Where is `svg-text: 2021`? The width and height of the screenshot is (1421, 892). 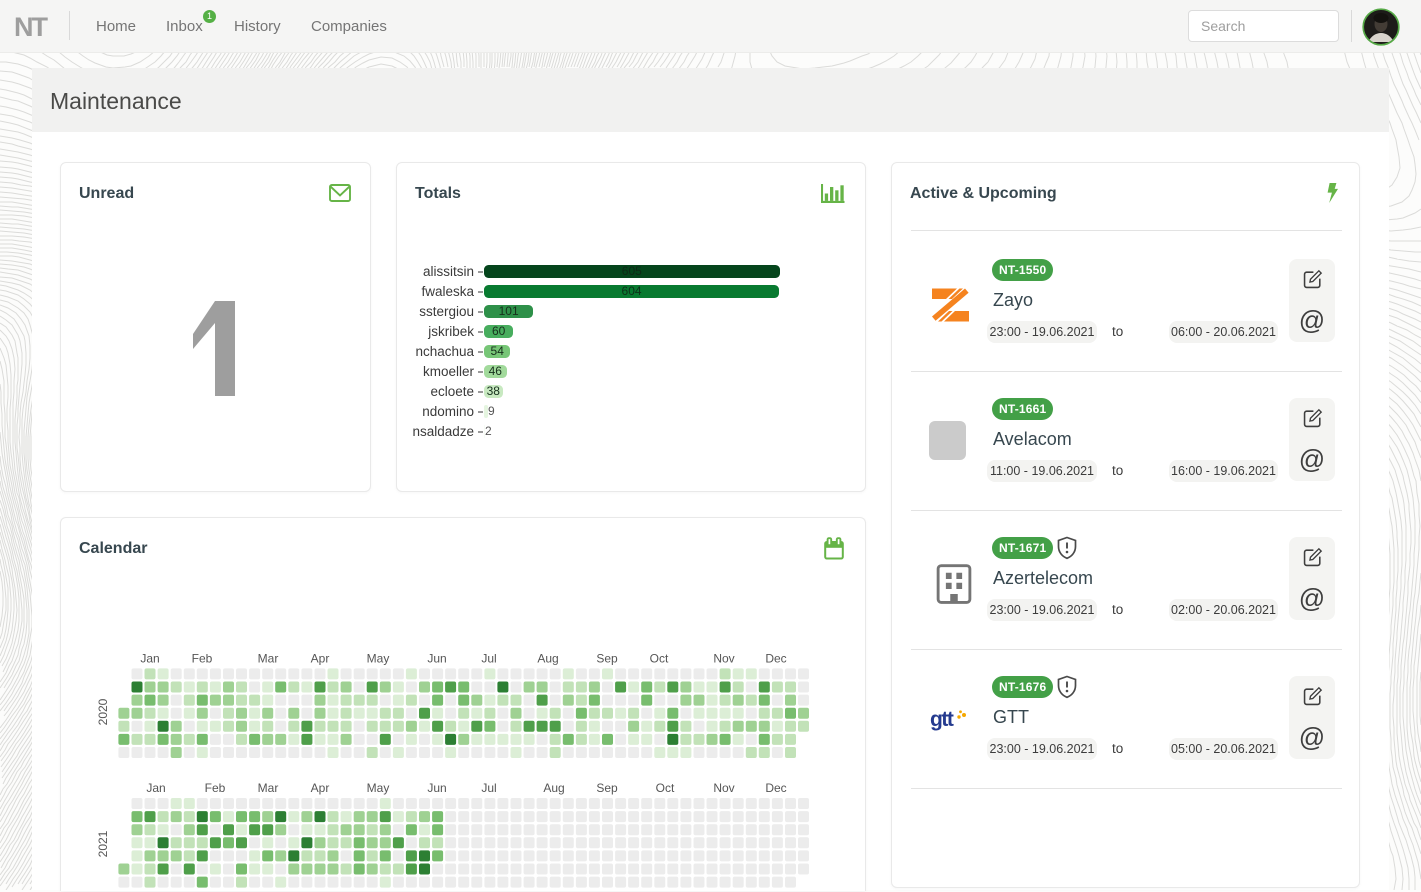 svg-text: 2021 is located at coordinates (103, 843).